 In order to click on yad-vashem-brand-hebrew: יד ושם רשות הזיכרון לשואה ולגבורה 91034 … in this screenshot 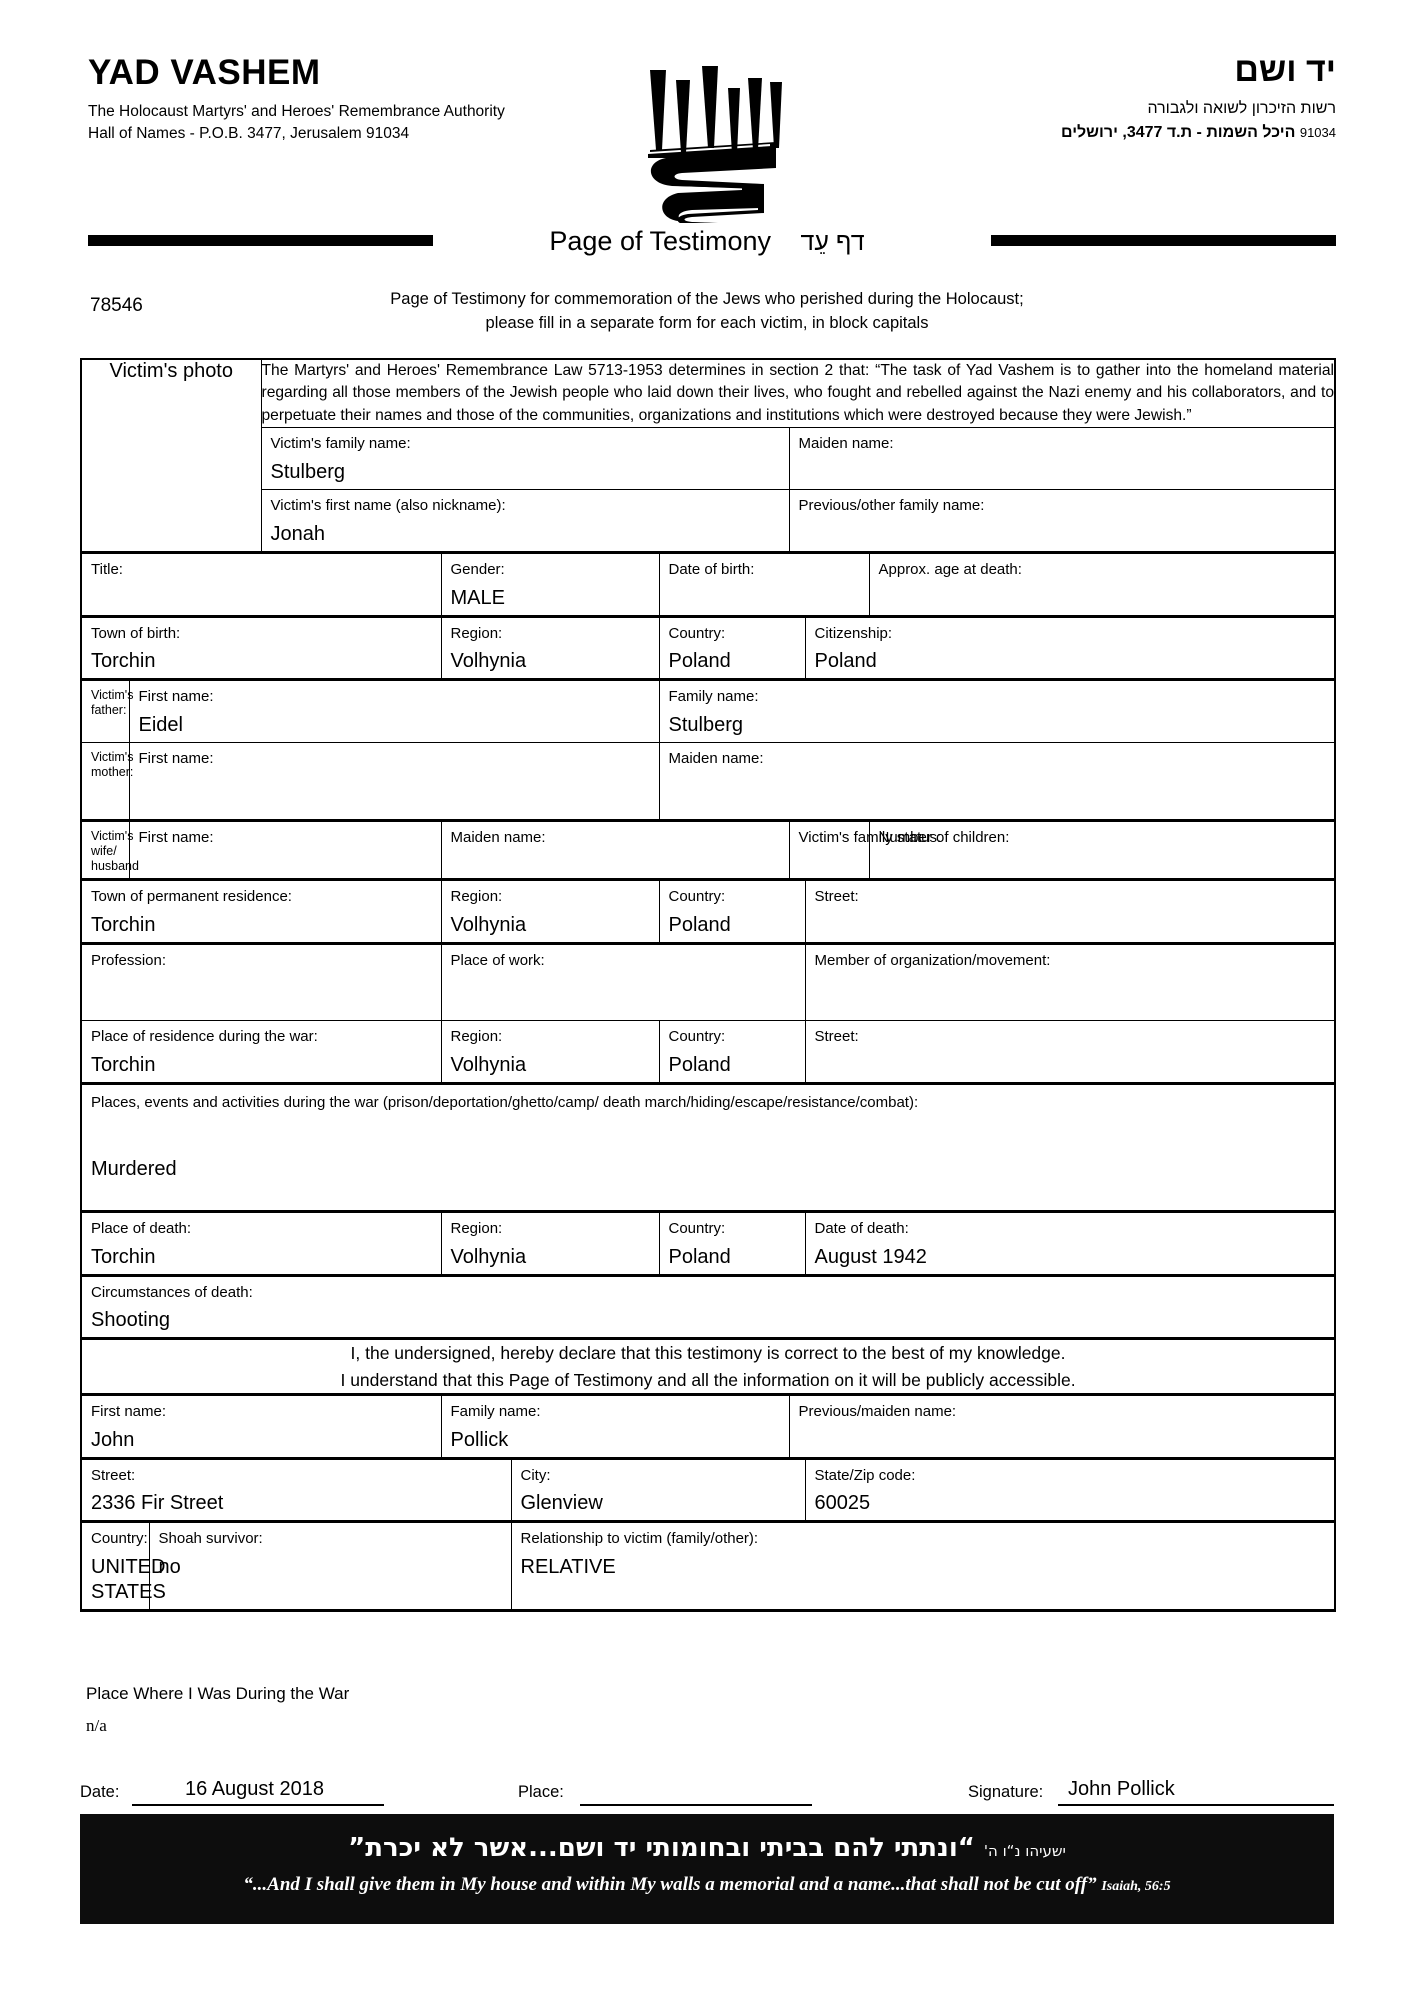, I will do `click(1198, 98)`.